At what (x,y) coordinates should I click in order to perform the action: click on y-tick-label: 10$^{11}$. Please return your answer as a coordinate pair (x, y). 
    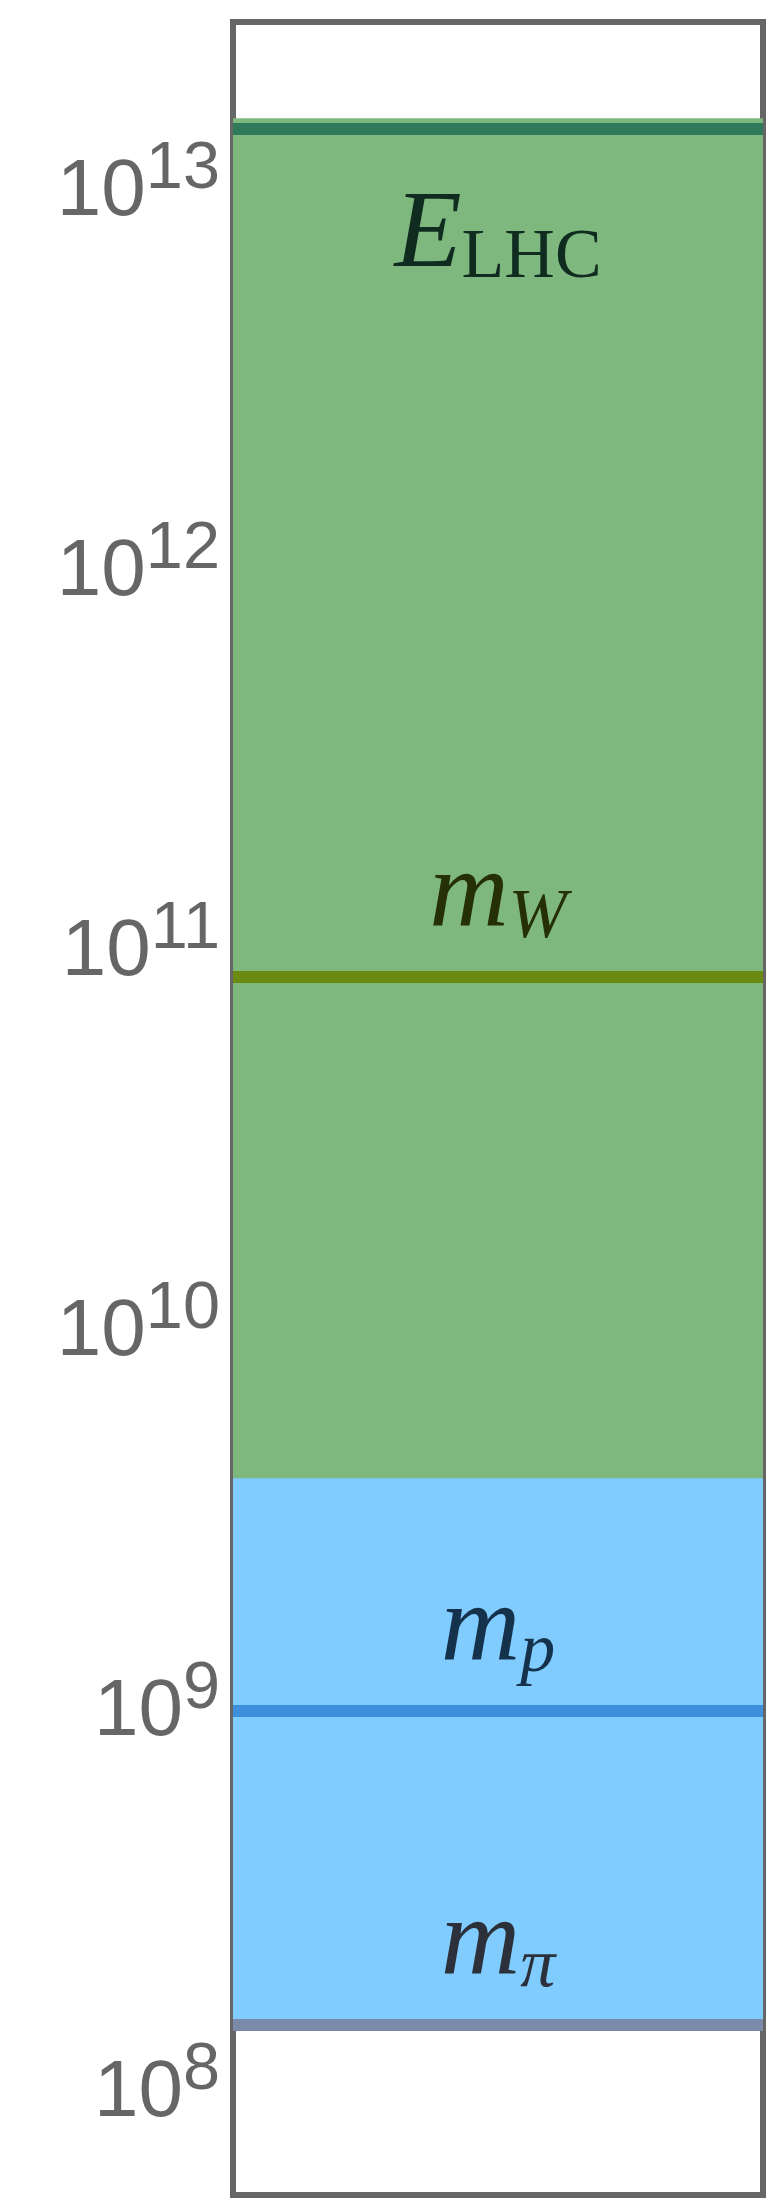
    Looking at the image, I should click on (140, 940).